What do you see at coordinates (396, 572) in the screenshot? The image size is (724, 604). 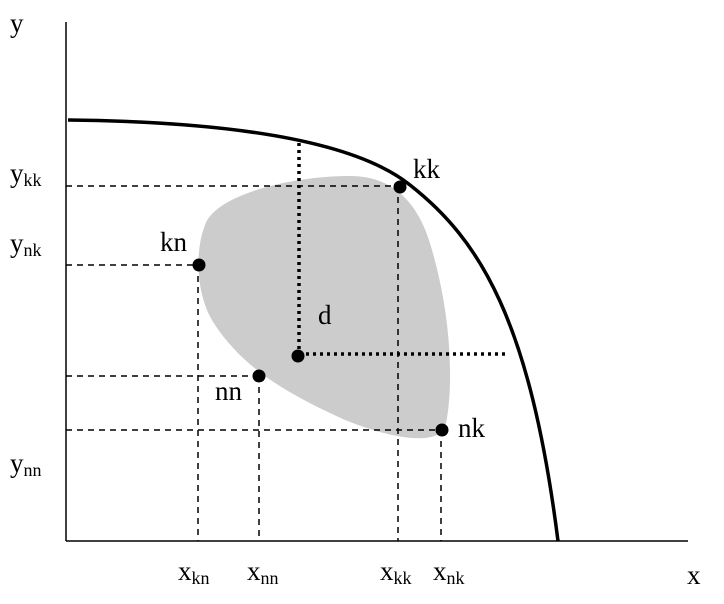 I see `x-tick-kk: xkk` at bounding box center [396, 572].